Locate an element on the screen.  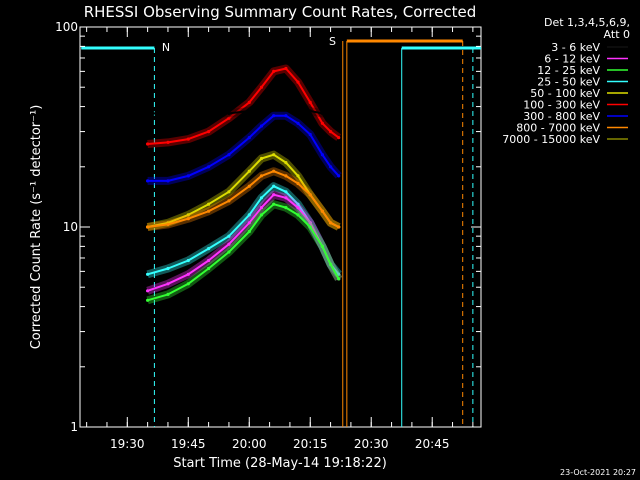
annotation-s: S is located at coordinates (332, 41).